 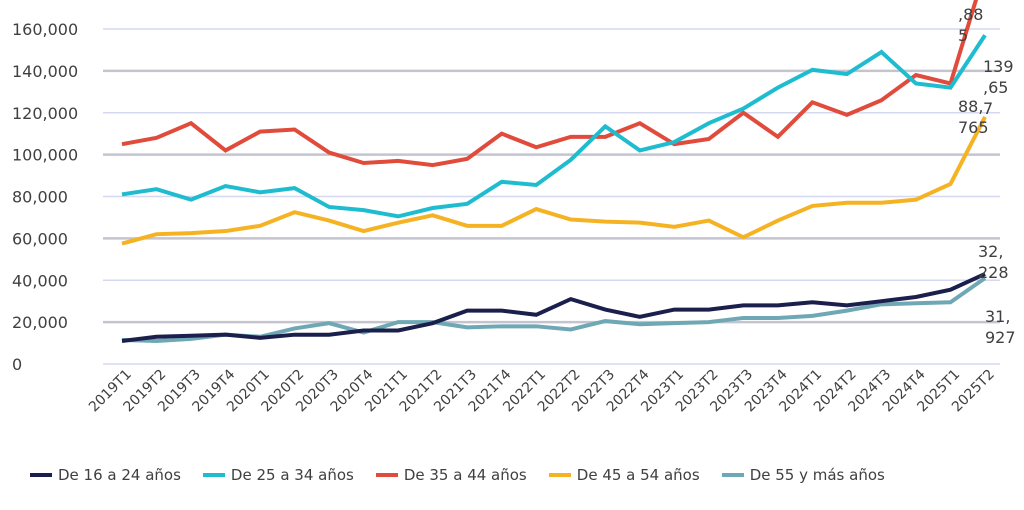 What do you see at coordinates (465, 475) in the screenshot?
I see `legend-label: De 35 a 44 años` at bounding box center [465, 475].